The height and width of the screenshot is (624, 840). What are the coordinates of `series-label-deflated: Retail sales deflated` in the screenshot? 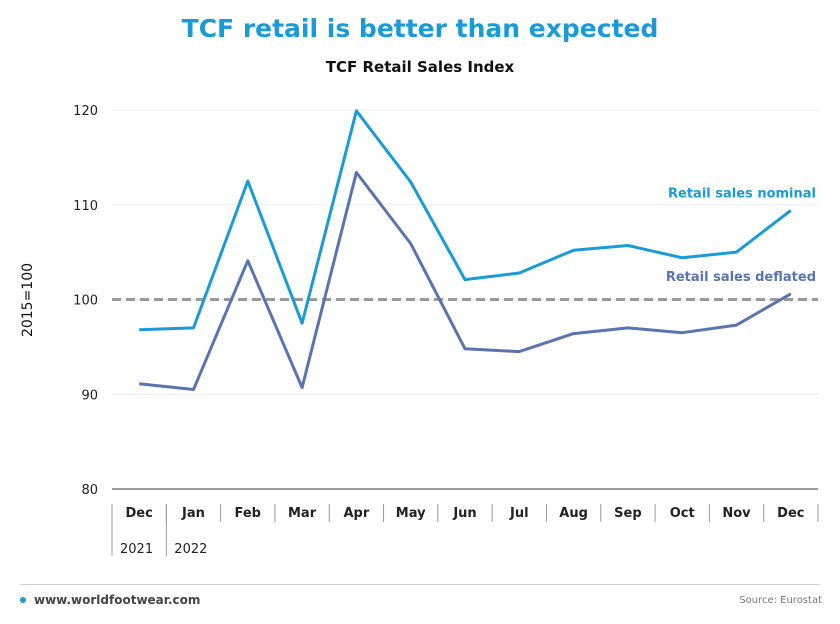 It's located at (741, 277).